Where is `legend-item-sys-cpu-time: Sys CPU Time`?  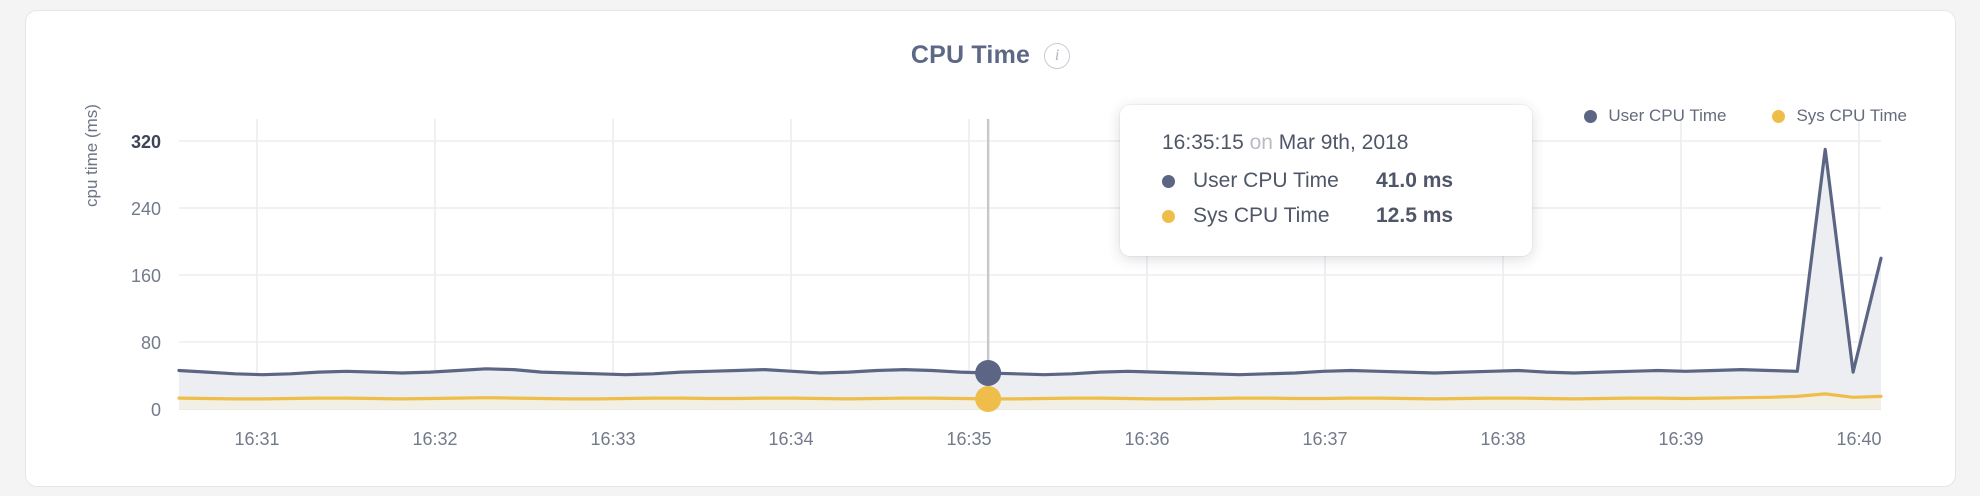
legend-item-sys-cpu-time: Sys CPU Time is located at coordinates (1839, 116).